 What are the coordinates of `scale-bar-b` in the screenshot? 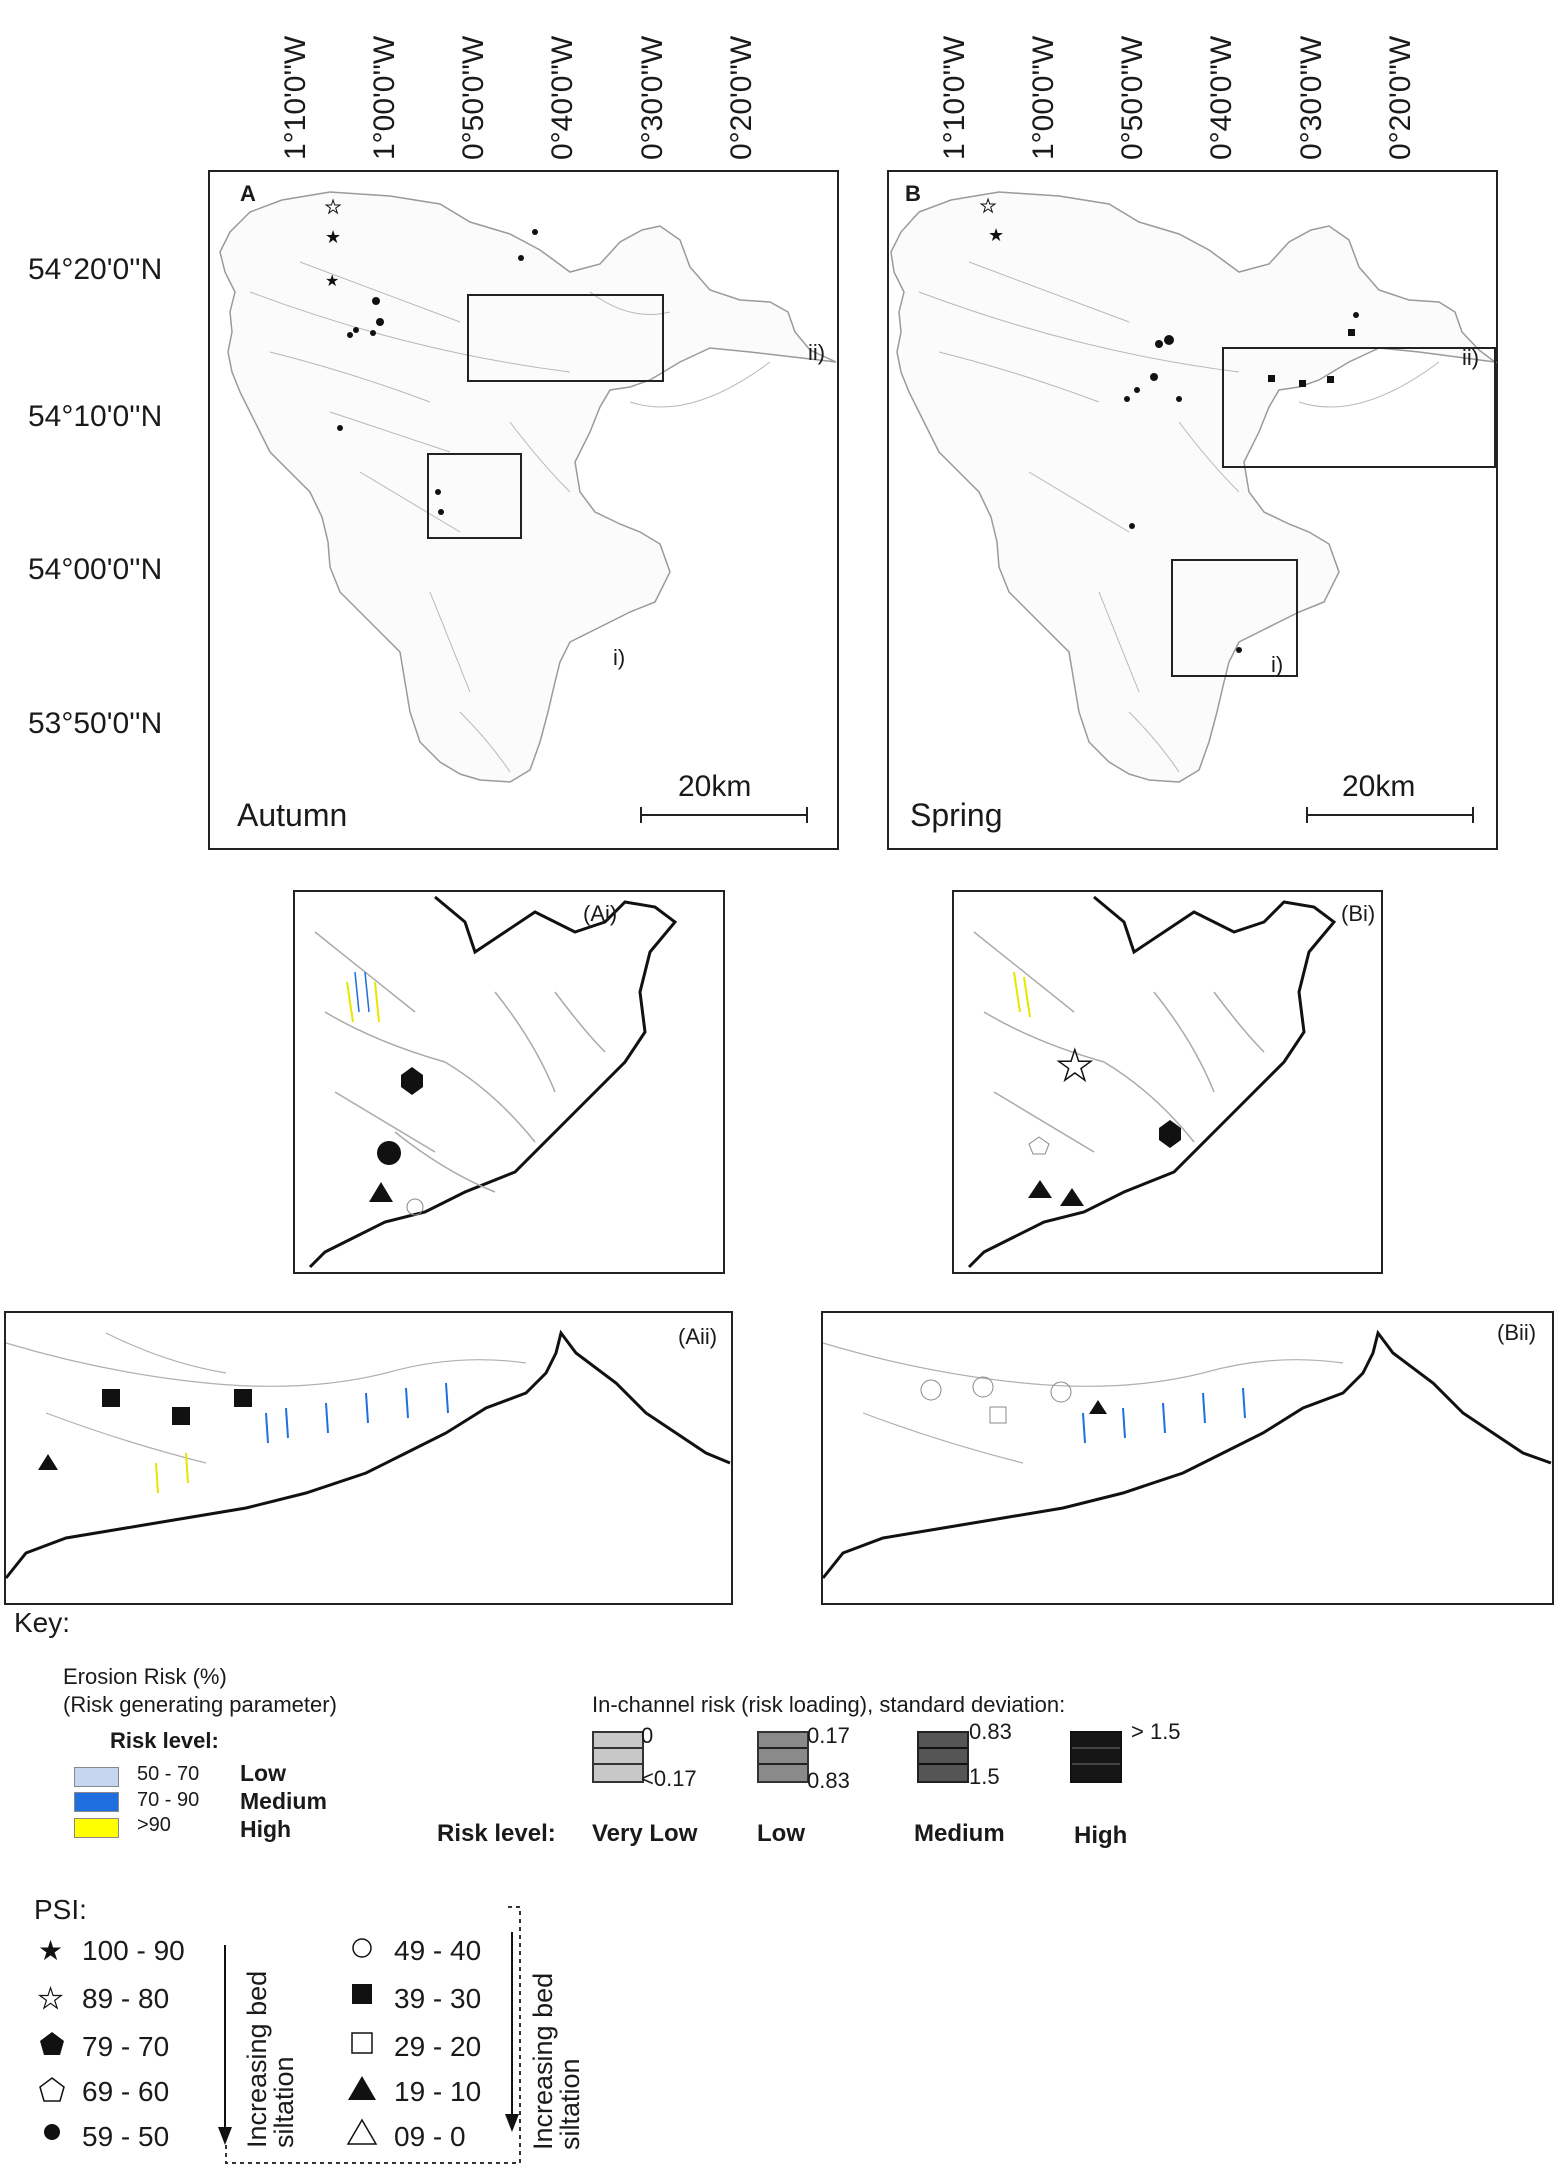 It's located at (1390, 815).